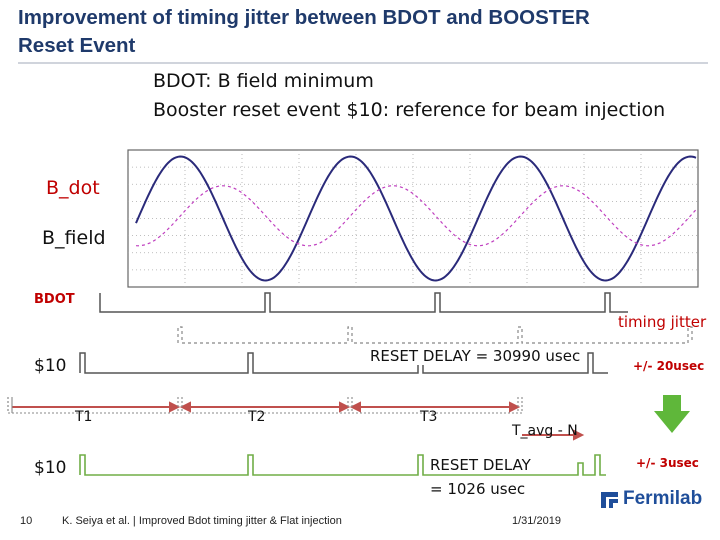 Image resolution: width=720 pixels, height=540 pixels. What do you see at coordinates (475, 356) in the screenshot?
I see `reset-delay-old: RESET DELAY = 30990 usec` at bounding box center [475, 356].